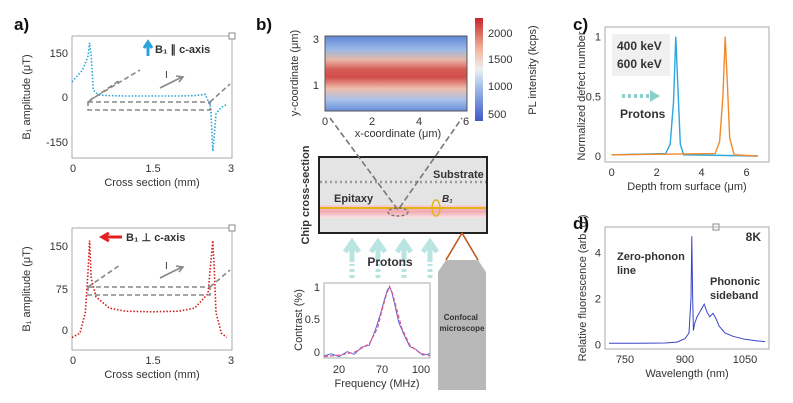 The image size is (793, 403). I want to click on x-tick: 70, so click(382, 370).